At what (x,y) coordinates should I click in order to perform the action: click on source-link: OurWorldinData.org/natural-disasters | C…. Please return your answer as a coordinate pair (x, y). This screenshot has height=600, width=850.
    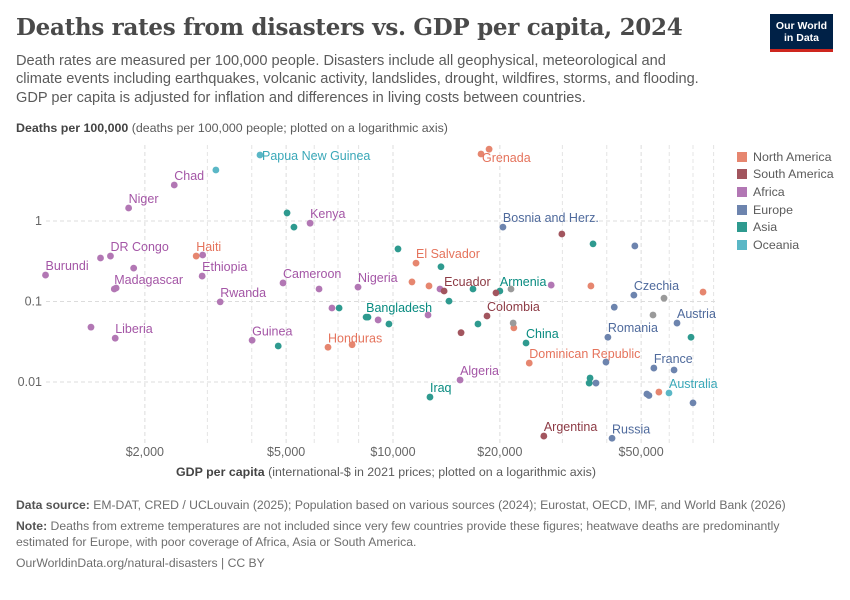
    Looking at the image, I should click on (140, 562).